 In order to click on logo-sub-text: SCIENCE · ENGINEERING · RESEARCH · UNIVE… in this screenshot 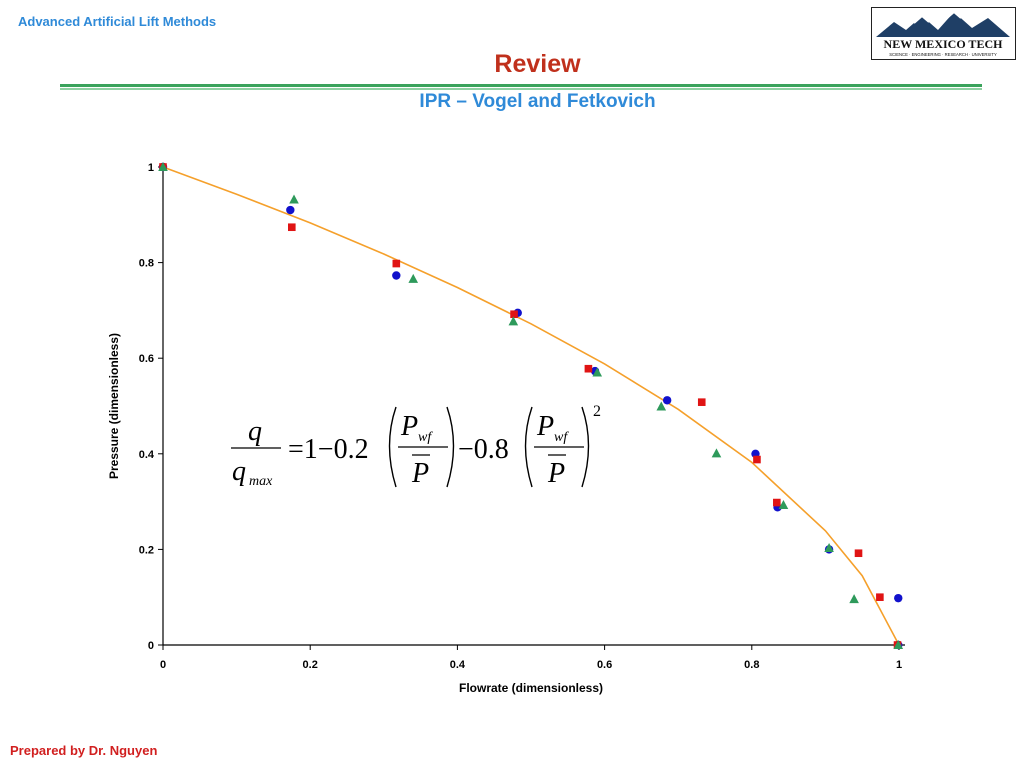, I will do `click(943, 54)`.